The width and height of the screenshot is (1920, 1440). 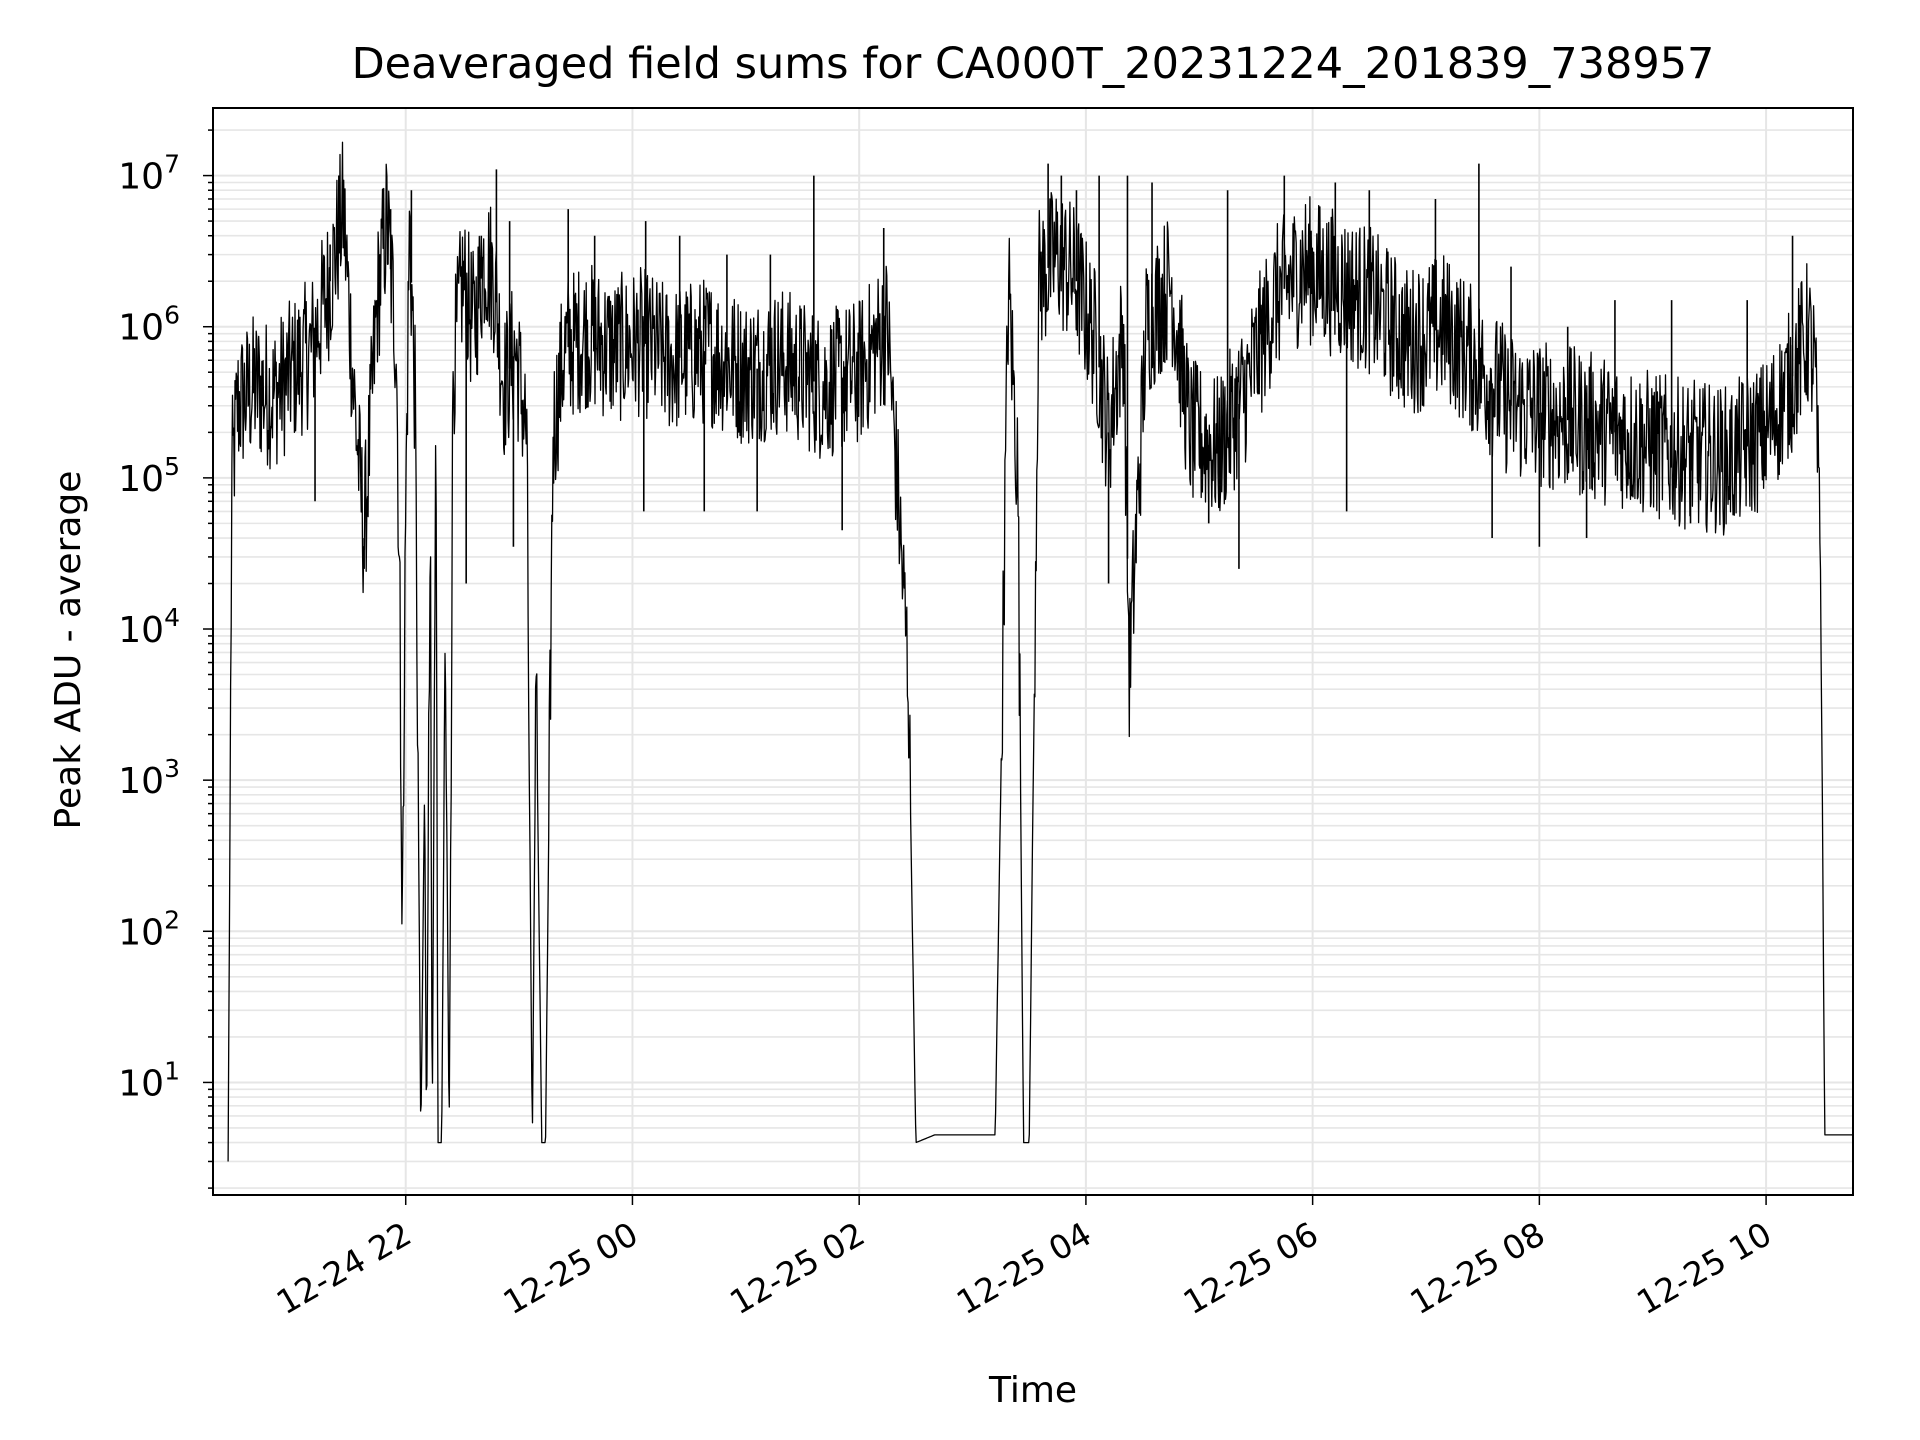 What do you see at coordinates (172, 768) in the screenshot?
I see `y-tick-exponent: 3` at bounding box center [172, 768].